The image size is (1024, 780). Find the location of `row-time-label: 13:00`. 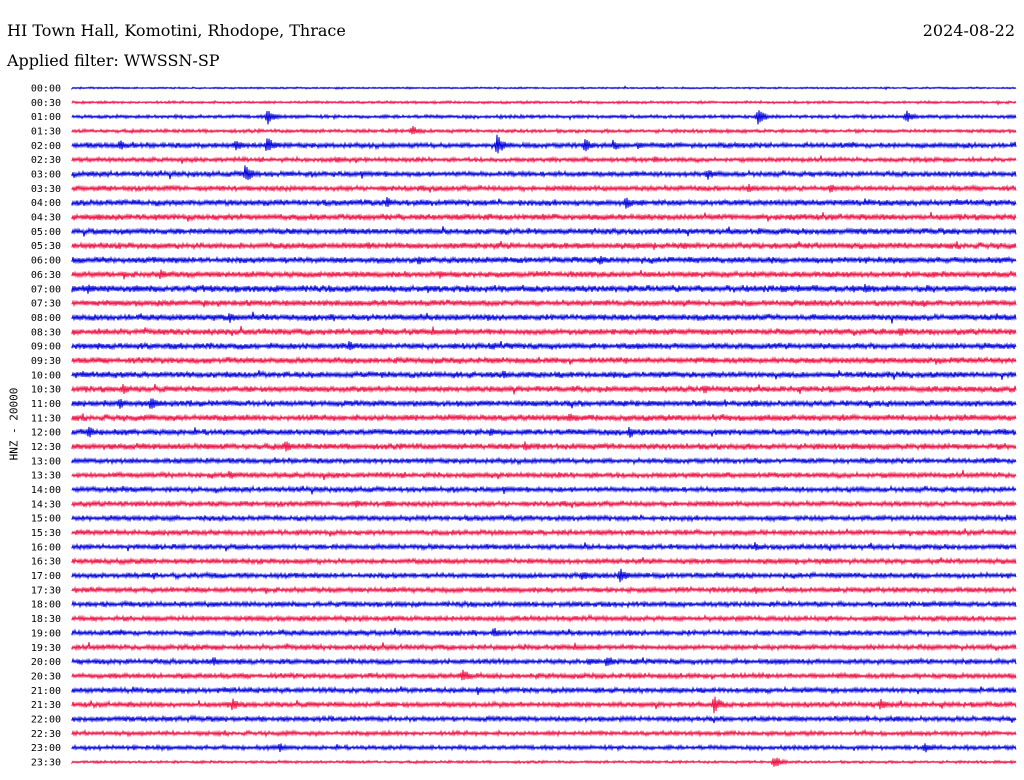

row-time-label: 13:00 is located at coordinates (46, 461).